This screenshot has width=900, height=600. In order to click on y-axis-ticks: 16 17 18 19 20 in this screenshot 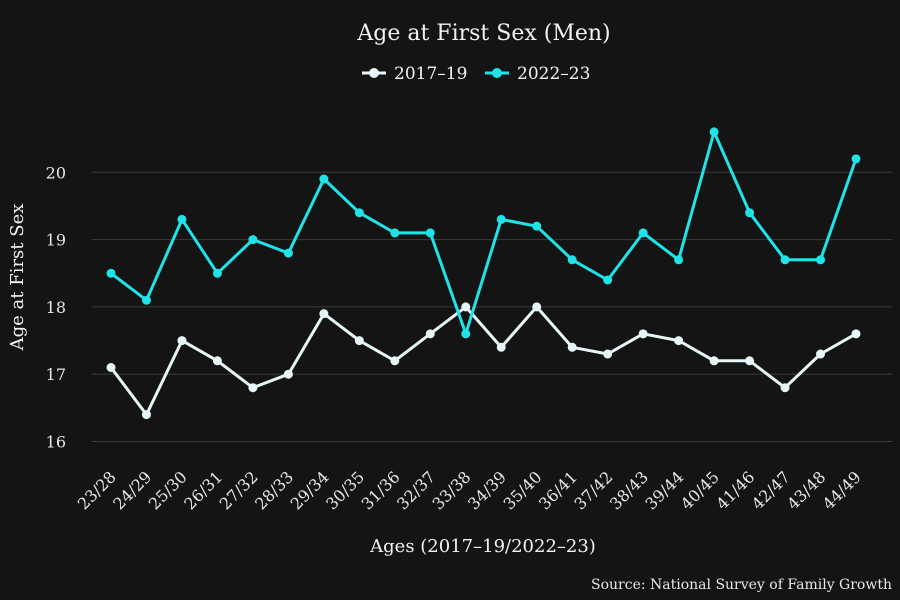, I will do `click(56, 307)`.